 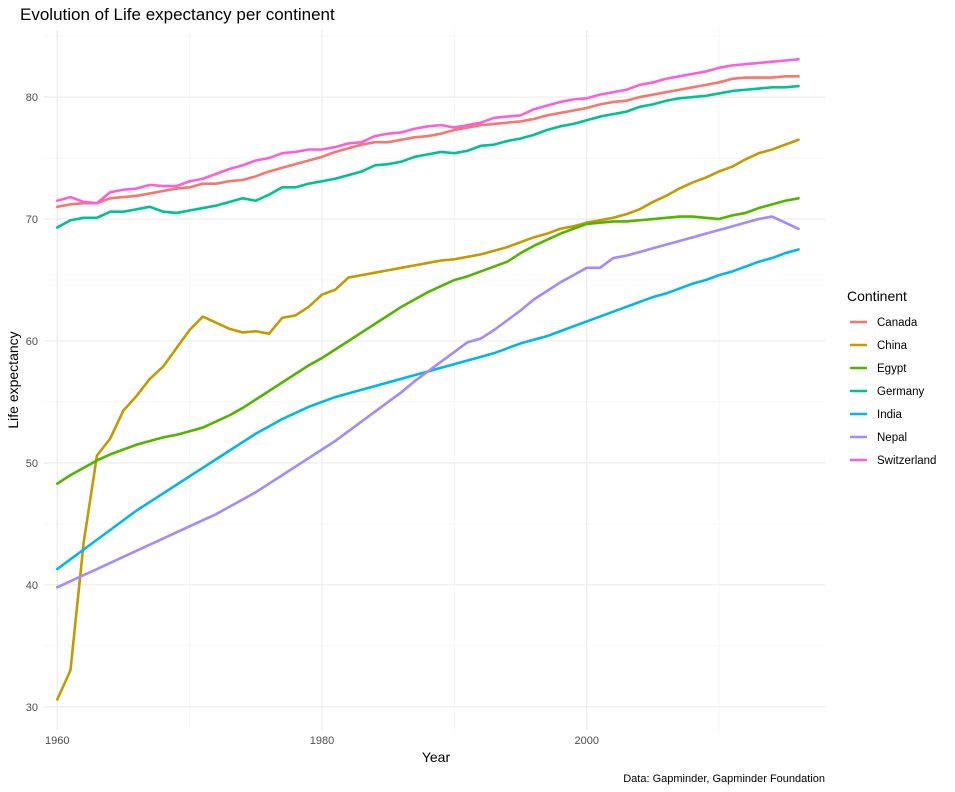 I want to click on series-line-germany, so click(x=427, y=156).